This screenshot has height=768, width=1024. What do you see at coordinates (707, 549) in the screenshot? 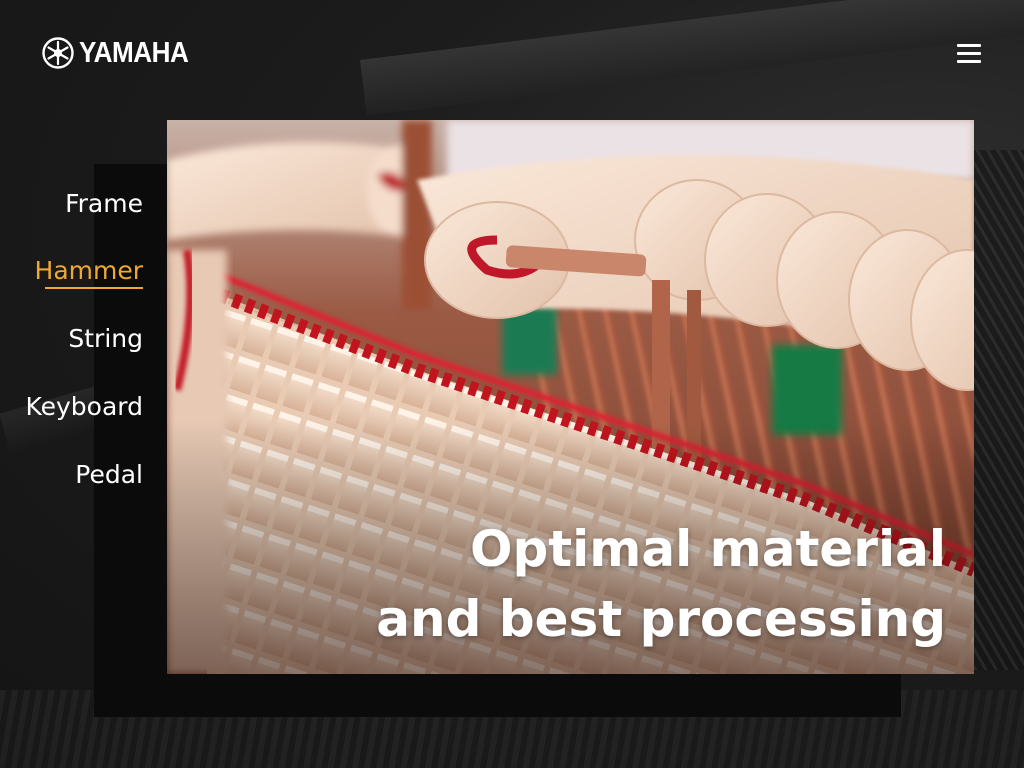
I see `hero-caption-line1: Optimal material` at bounding box center [707, 549].